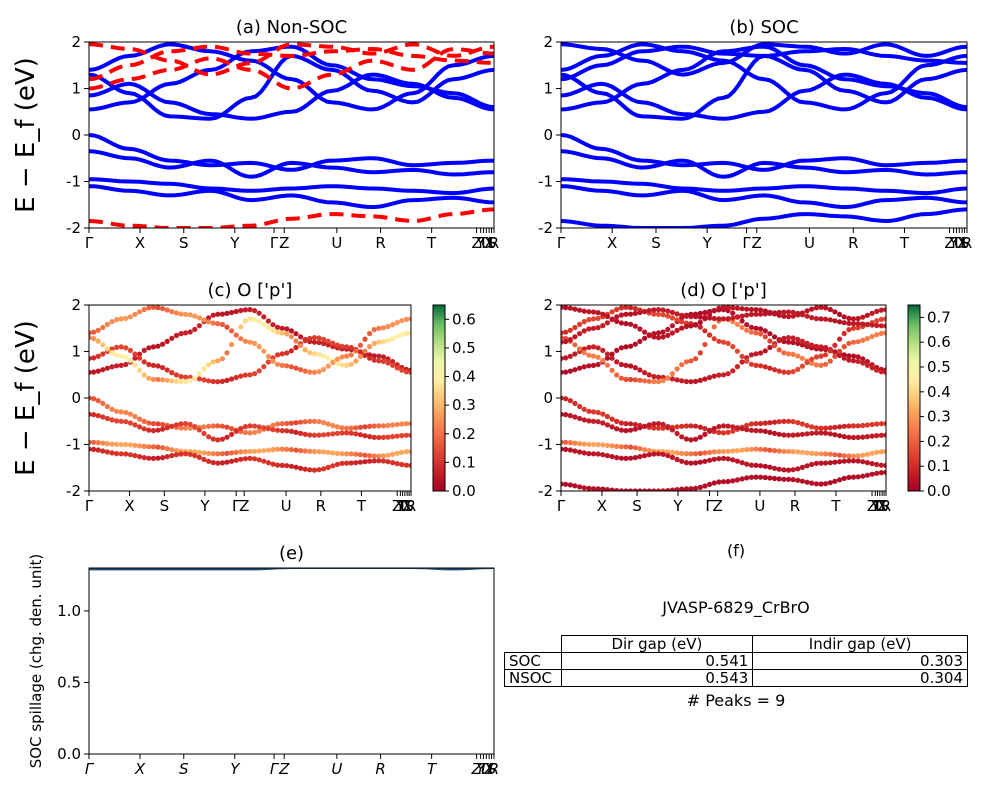 The image size is (1000, 800). Describe the element at coordinates (492, 243) in the screenshot. I see `x-tick-label: S` at that location.